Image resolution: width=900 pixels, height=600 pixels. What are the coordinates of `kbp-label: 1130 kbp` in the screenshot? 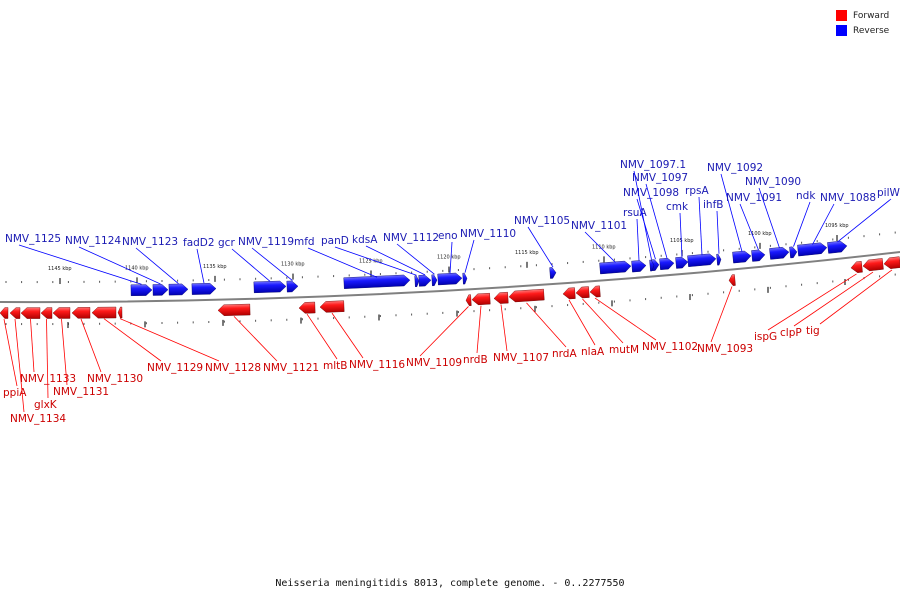 It's located at (293, 265).